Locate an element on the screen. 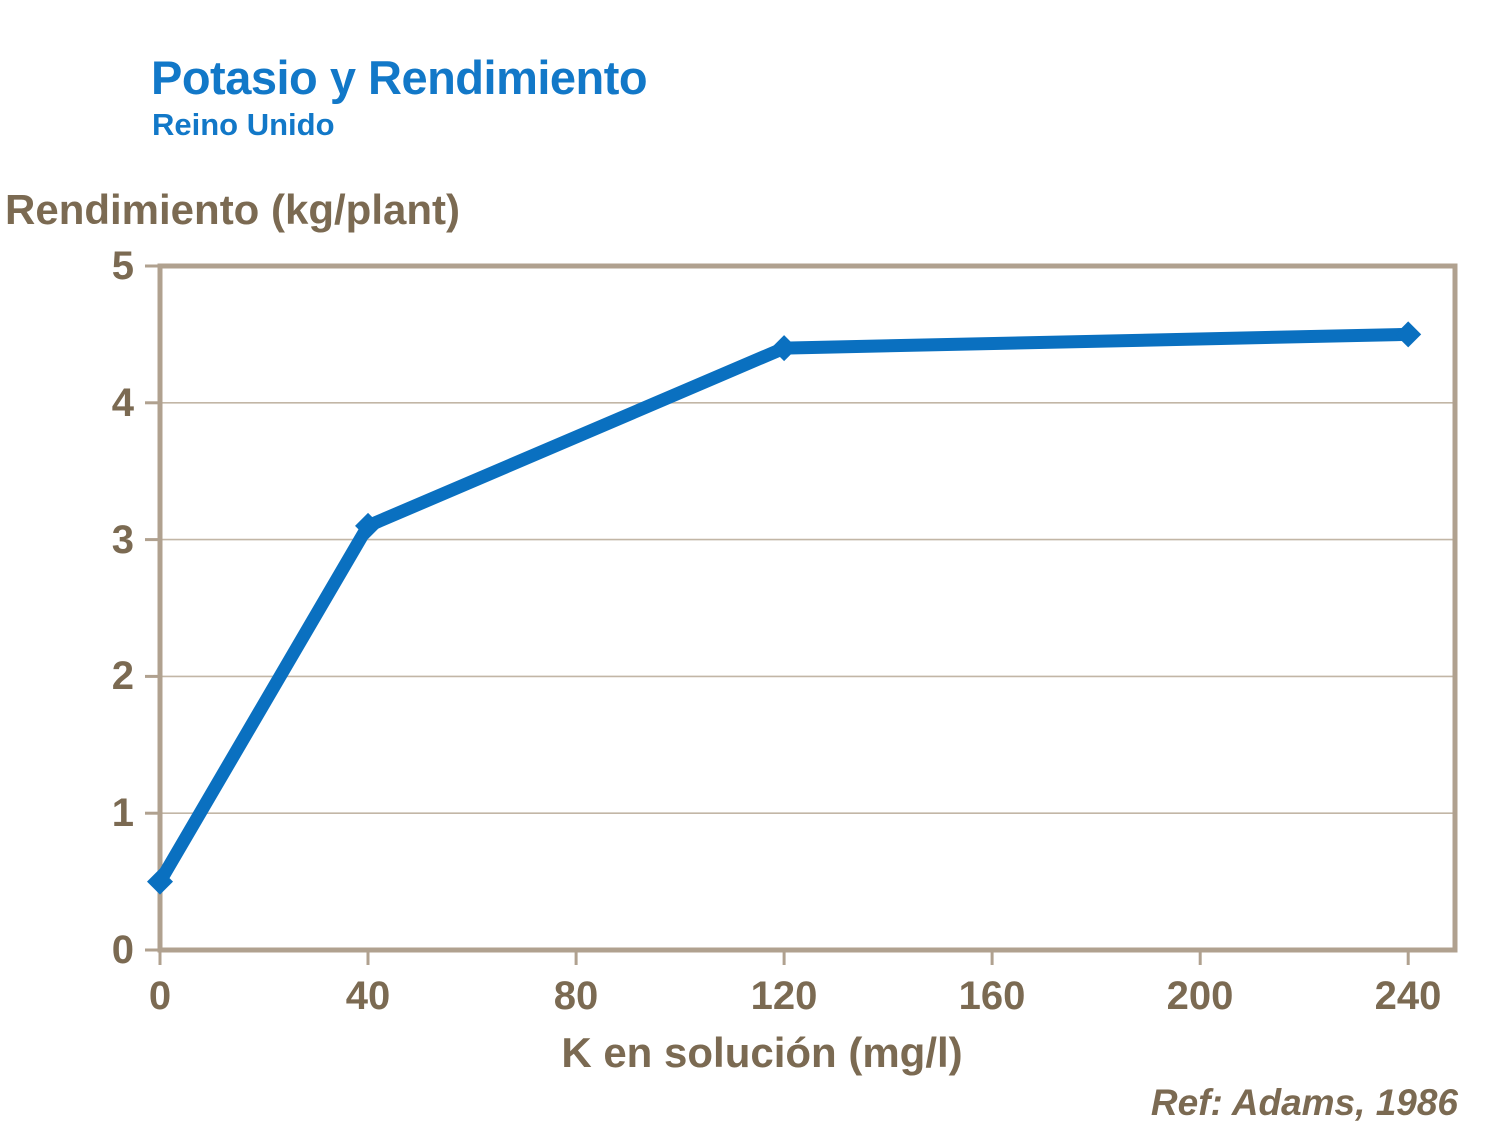 Image resolution: width=1500 pixels, height=1125 pixels. y-tick-label: 1 is located at coordinates (122, 813).